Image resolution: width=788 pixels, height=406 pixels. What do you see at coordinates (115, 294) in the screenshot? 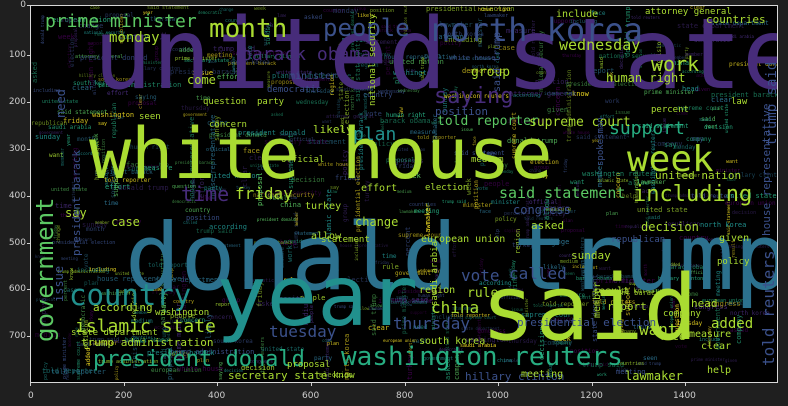
I see `background-word: washington` at bounding box center [115, 294].